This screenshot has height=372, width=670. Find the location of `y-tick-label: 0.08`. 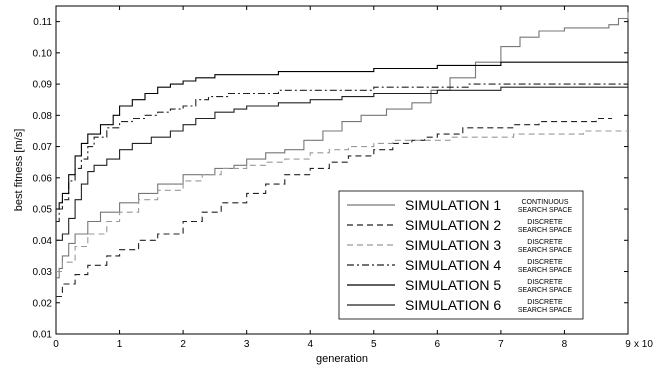

y-tick-label: 0.08 is located at coordinates (43, 116).